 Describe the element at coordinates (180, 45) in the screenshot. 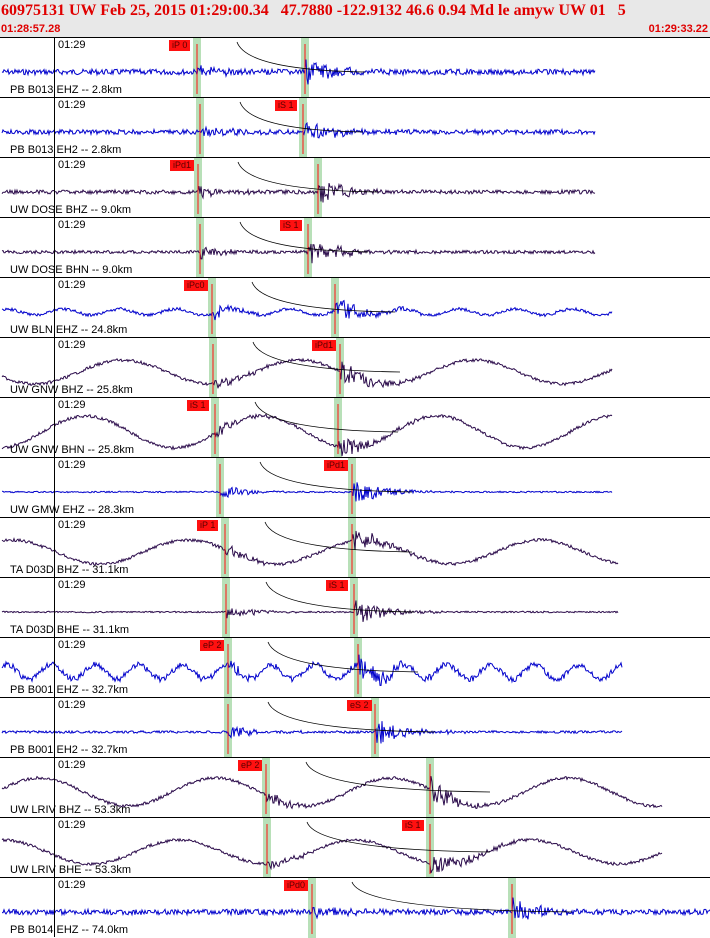

I see `phase-pick-label: iP 0` at that location.